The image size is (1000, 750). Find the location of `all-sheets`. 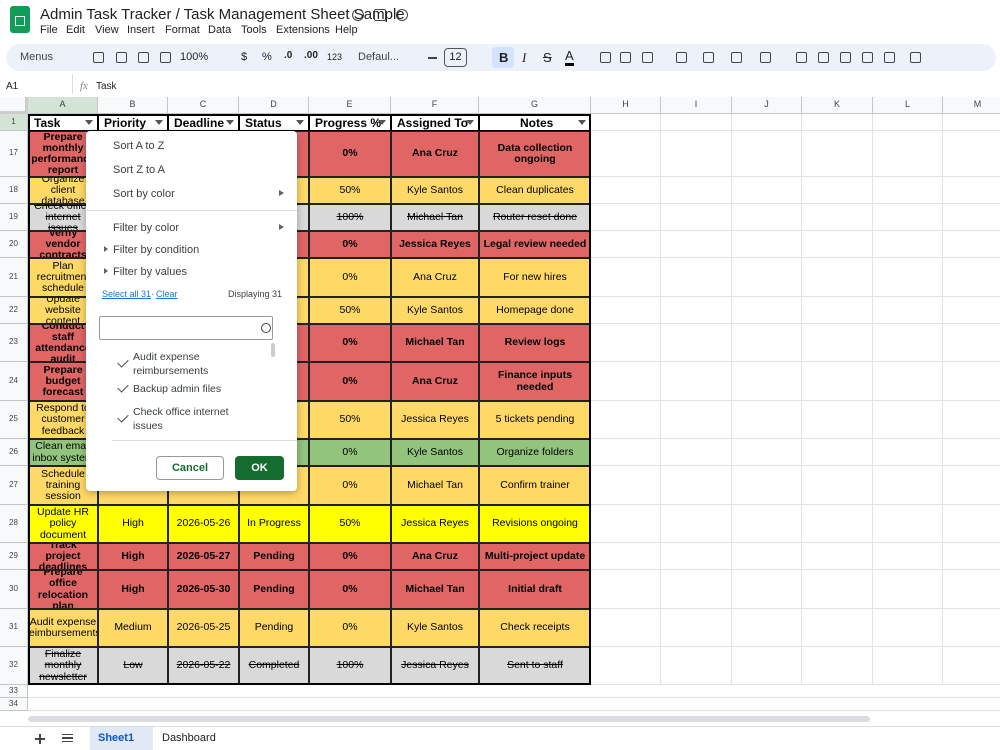

all-sheets is located at coordinates (67, 738).